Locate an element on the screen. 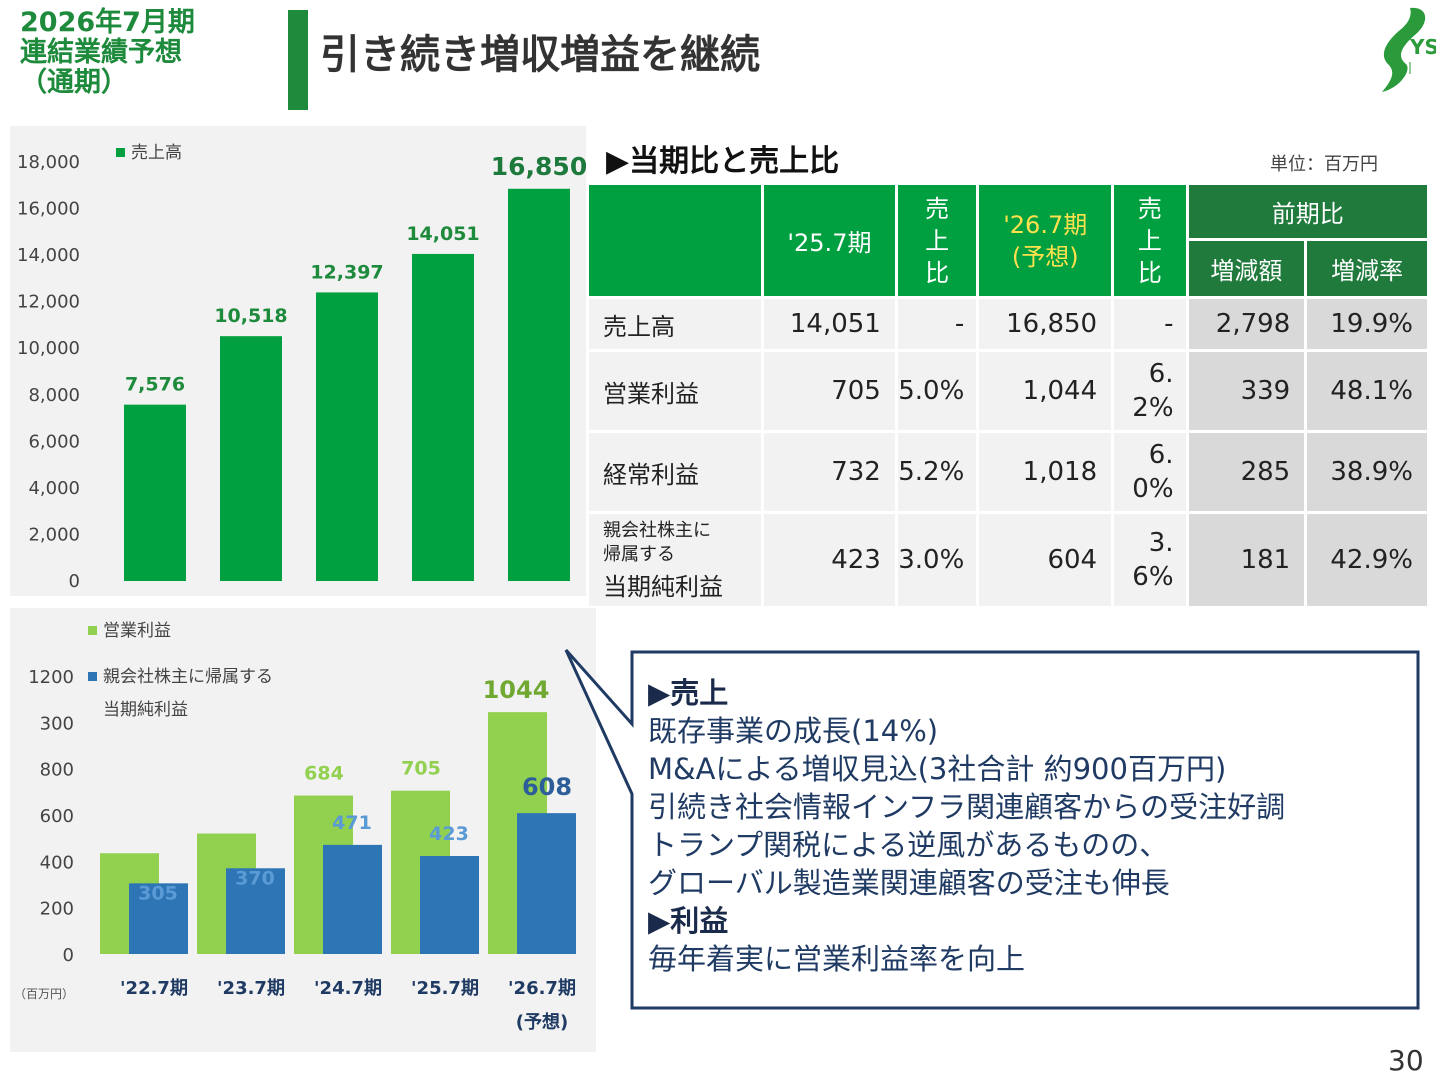 The height and width of the screenshot is (1080, 1440). cell-prev: 14,051 is located at coordinates (829, 324).